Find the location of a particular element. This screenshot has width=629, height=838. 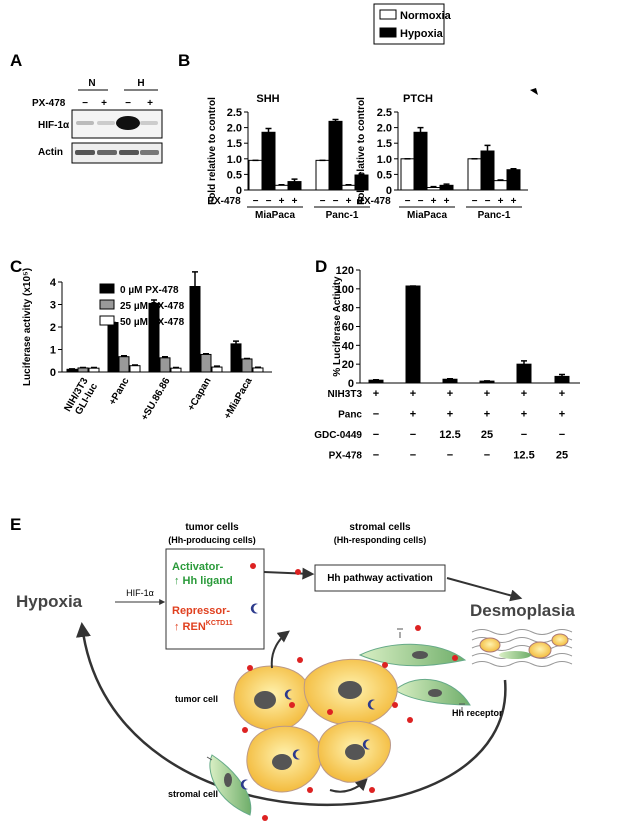

repressor-icon is located at coordinates (254, 608).